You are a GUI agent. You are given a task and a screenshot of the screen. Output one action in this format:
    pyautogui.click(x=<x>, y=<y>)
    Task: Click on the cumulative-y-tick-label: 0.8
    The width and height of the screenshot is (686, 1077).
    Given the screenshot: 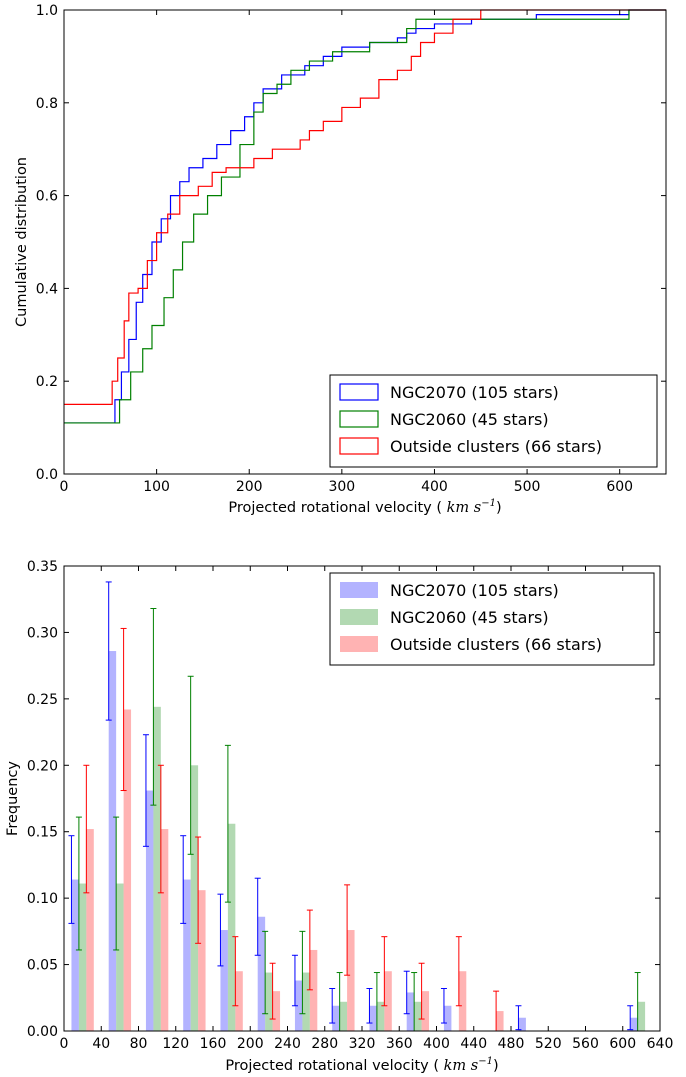 What is the action you would take?
    pyautogui.click(x=47, y=104)
    